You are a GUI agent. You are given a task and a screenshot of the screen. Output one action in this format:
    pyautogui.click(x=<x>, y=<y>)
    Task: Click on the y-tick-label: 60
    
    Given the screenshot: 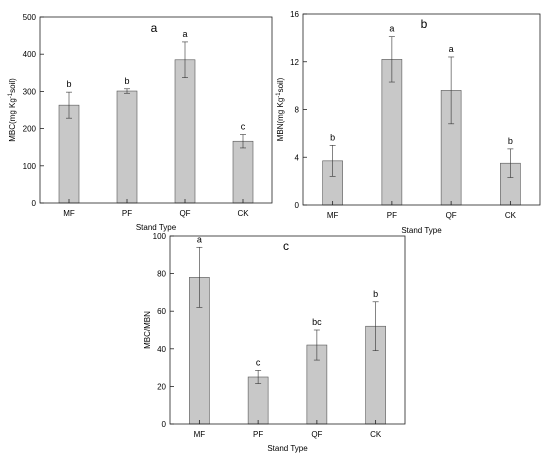 What is the action you would take?
    pyautogui.click(x=161, y=311)
    